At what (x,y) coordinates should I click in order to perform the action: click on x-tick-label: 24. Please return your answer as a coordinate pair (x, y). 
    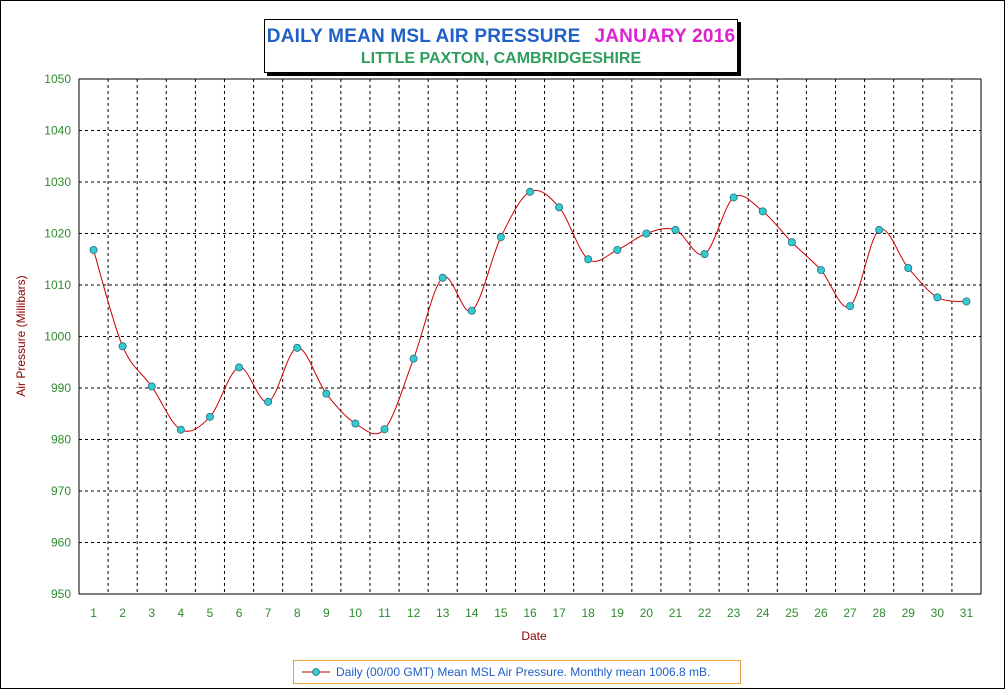
    Looking at the image, I should click on (763, 613).